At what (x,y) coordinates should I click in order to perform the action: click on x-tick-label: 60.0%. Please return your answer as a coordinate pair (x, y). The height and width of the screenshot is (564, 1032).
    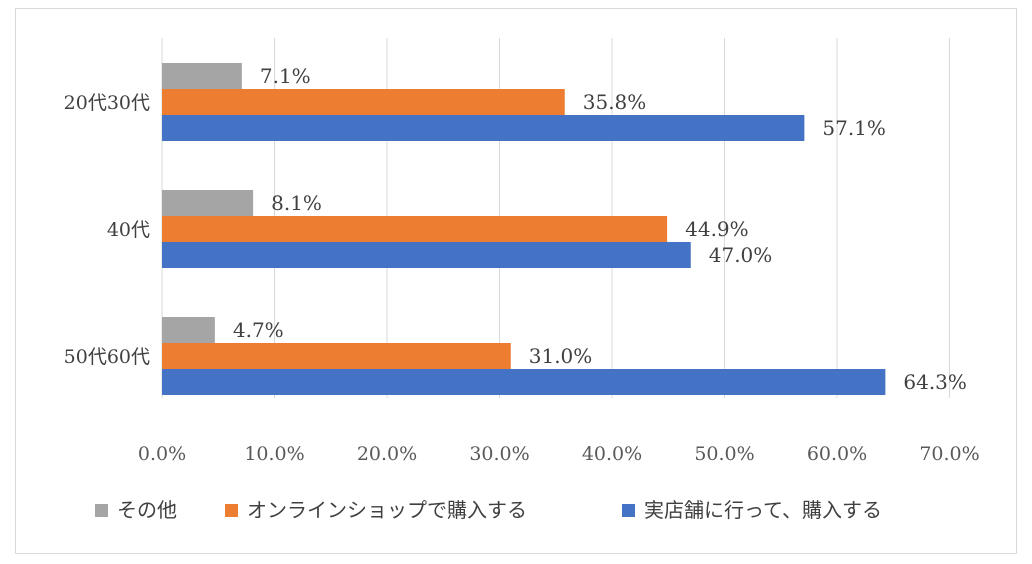
    Looking at the image, I should click on (837, 454).